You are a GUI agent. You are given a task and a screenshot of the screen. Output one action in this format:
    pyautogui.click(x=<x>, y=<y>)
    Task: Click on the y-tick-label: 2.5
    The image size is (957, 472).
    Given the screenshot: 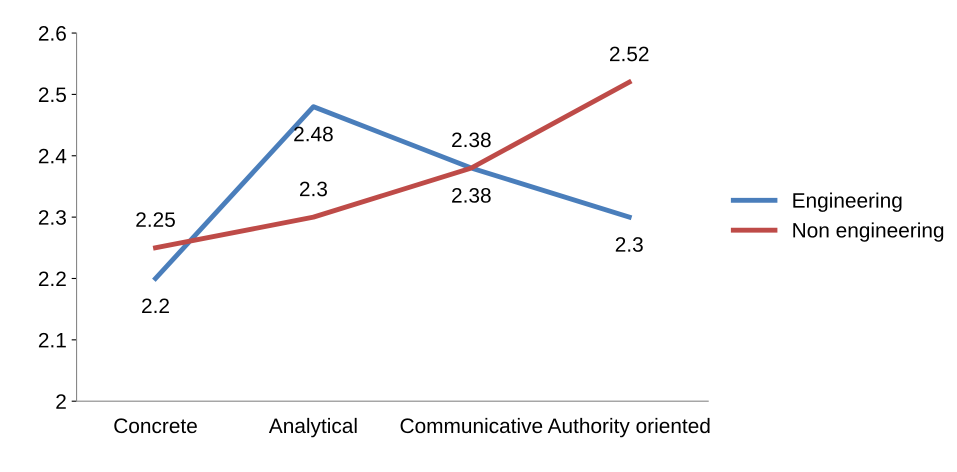 What is the action you would take?
    pyautogui.click(x=52, y=94)
    